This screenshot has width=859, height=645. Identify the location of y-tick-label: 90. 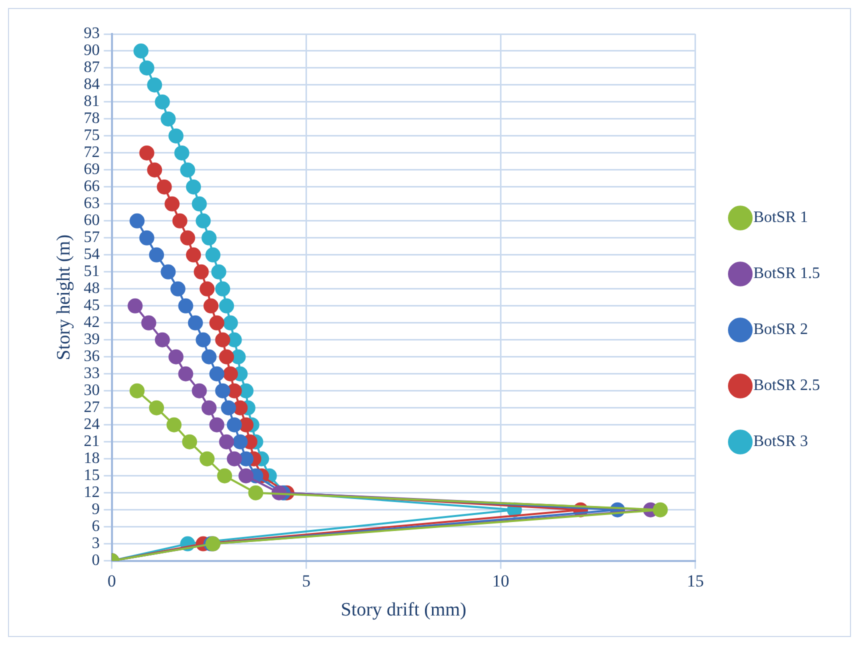
(92, 51).